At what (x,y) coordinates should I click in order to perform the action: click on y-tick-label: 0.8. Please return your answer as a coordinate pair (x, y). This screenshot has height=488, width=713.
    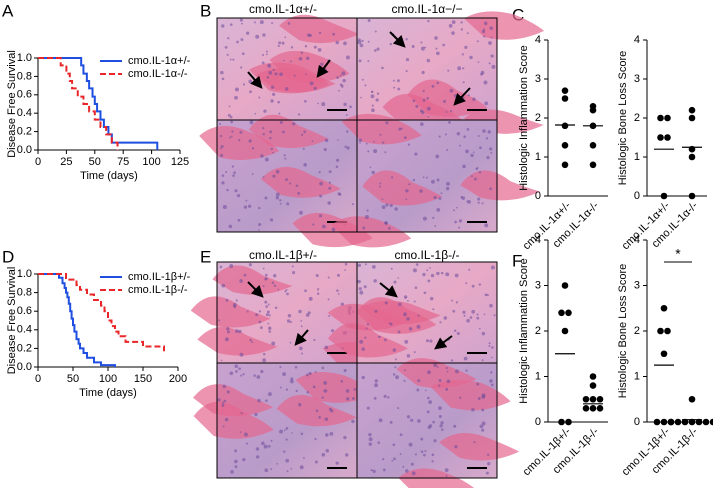
    Looking at the image, I should click on (24, 293).